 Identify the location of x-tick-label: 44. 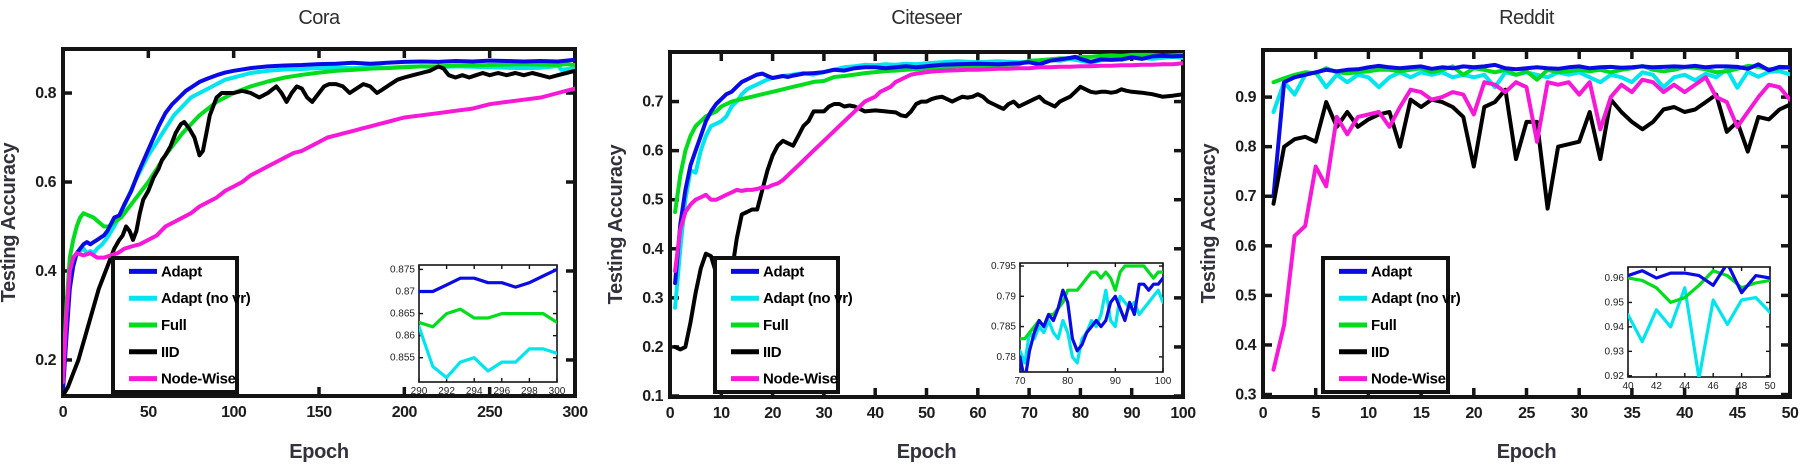
(1685, 386).